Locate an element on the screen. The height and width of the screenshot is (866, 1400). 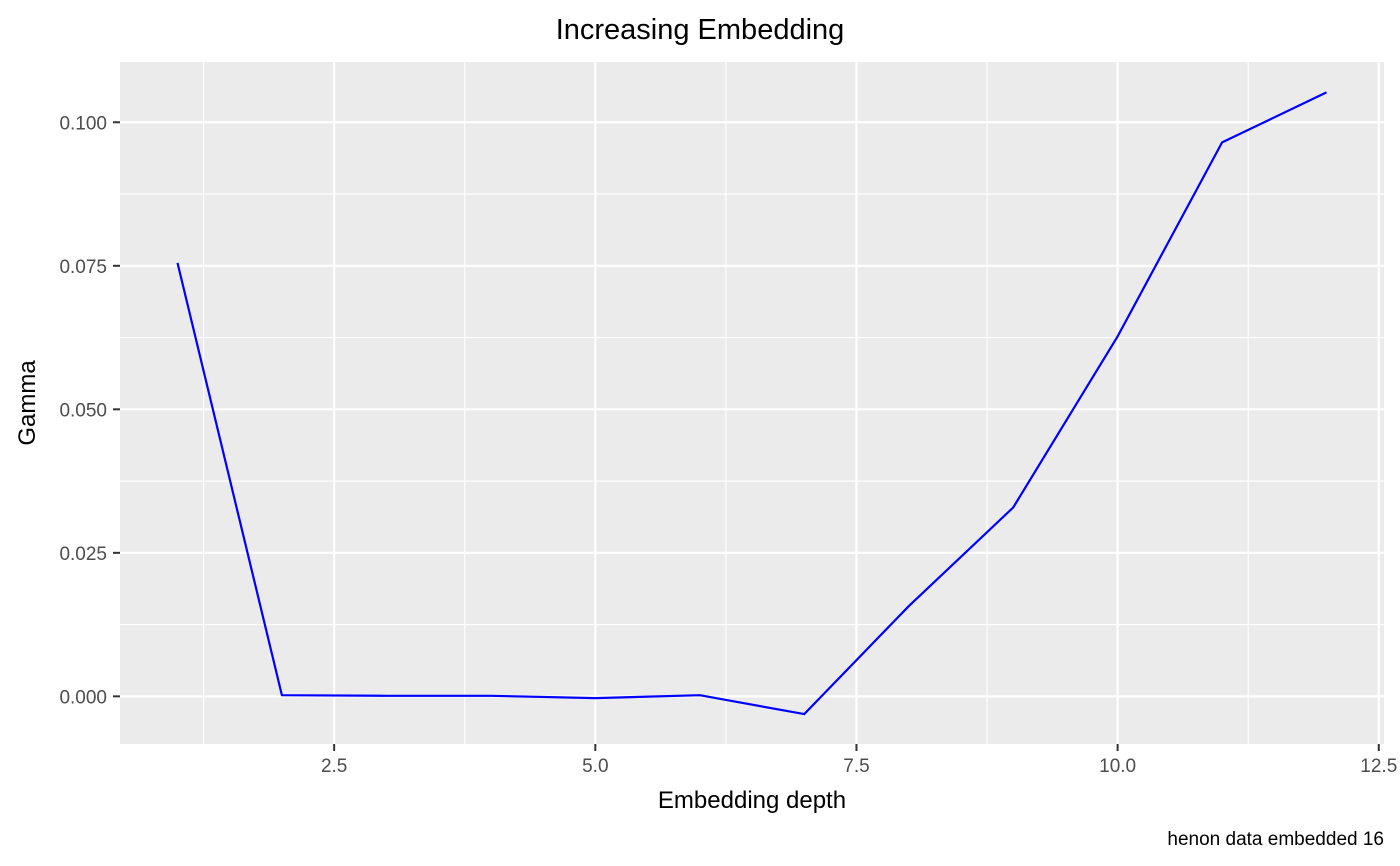
x-tick-labels: 2.5 5.0 7.5 10.0 12.5 is located at coordinates (859, 766).